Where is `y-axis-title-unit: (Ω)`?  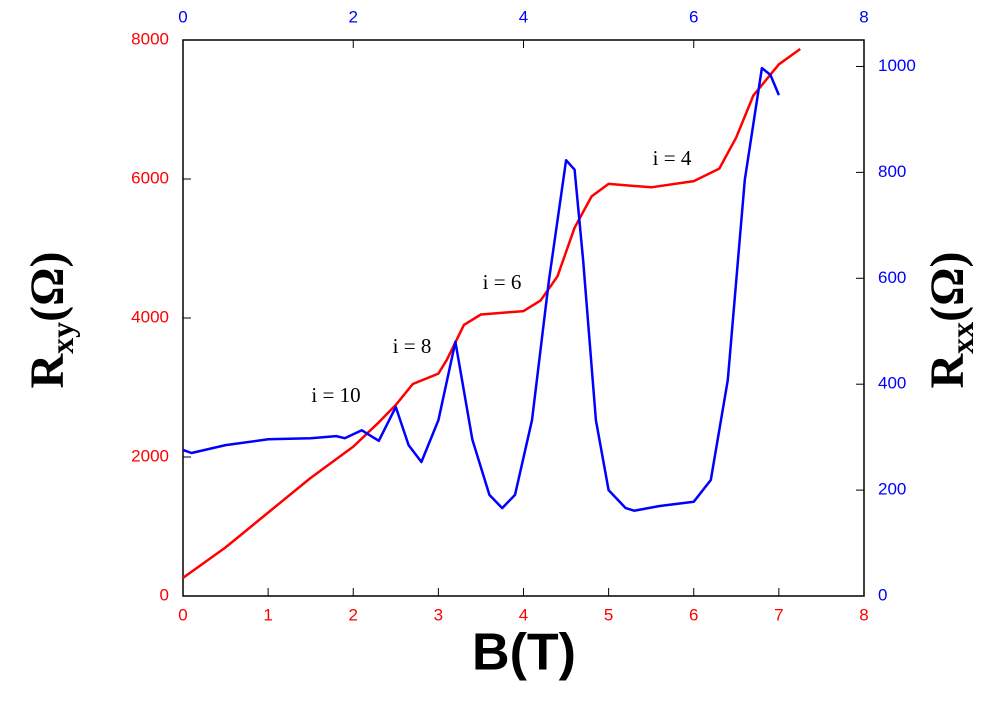
y-axis-title-unit: (Ω) is located at coordinates (47, 286).